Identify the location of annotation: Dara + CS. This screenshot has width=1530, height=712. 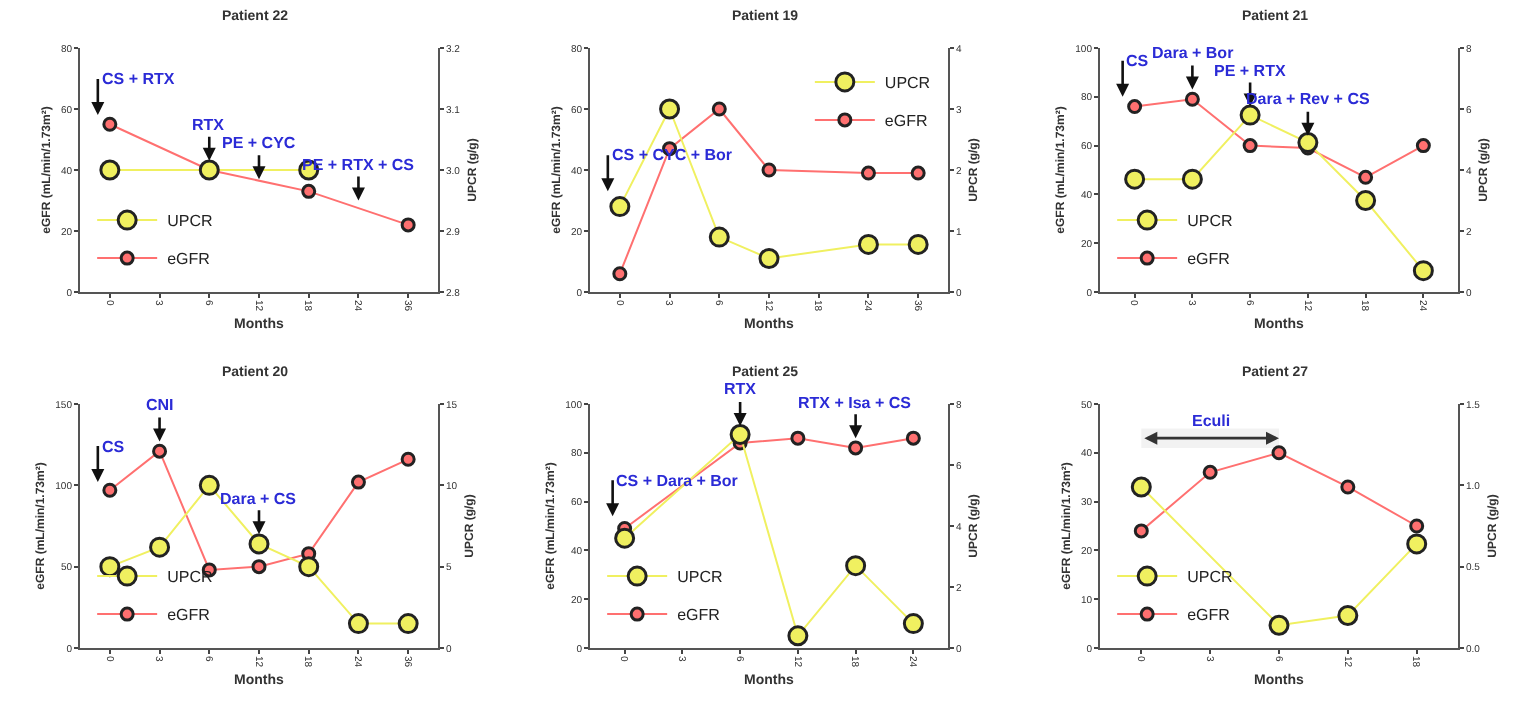
(259, 499).